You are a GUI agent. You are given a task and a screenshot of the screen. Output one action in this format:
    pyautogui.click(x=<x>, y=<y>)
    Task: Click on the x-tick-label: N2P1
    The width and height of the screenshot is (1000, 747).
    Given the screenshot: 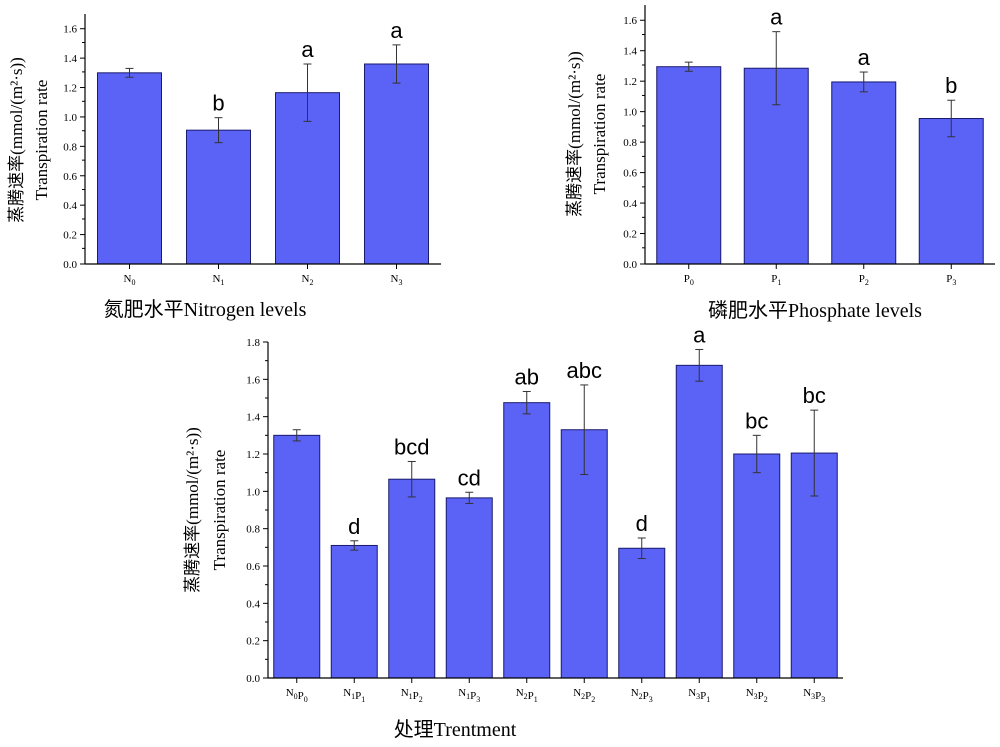 What is the action you would take?
    pyautogui.click(x=527, y=695)
    